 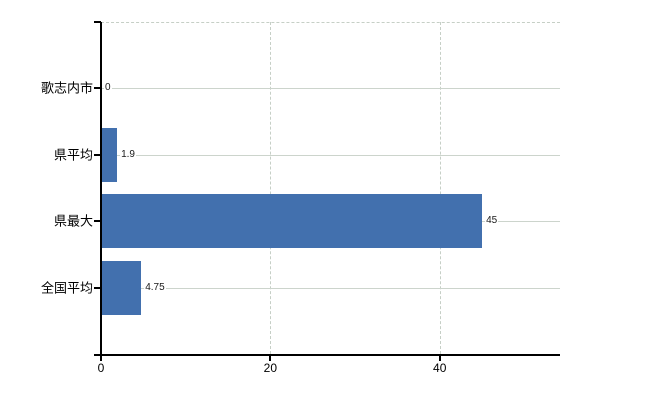 I want to click on bar-value-label: 0, so click(x=108, y=88).